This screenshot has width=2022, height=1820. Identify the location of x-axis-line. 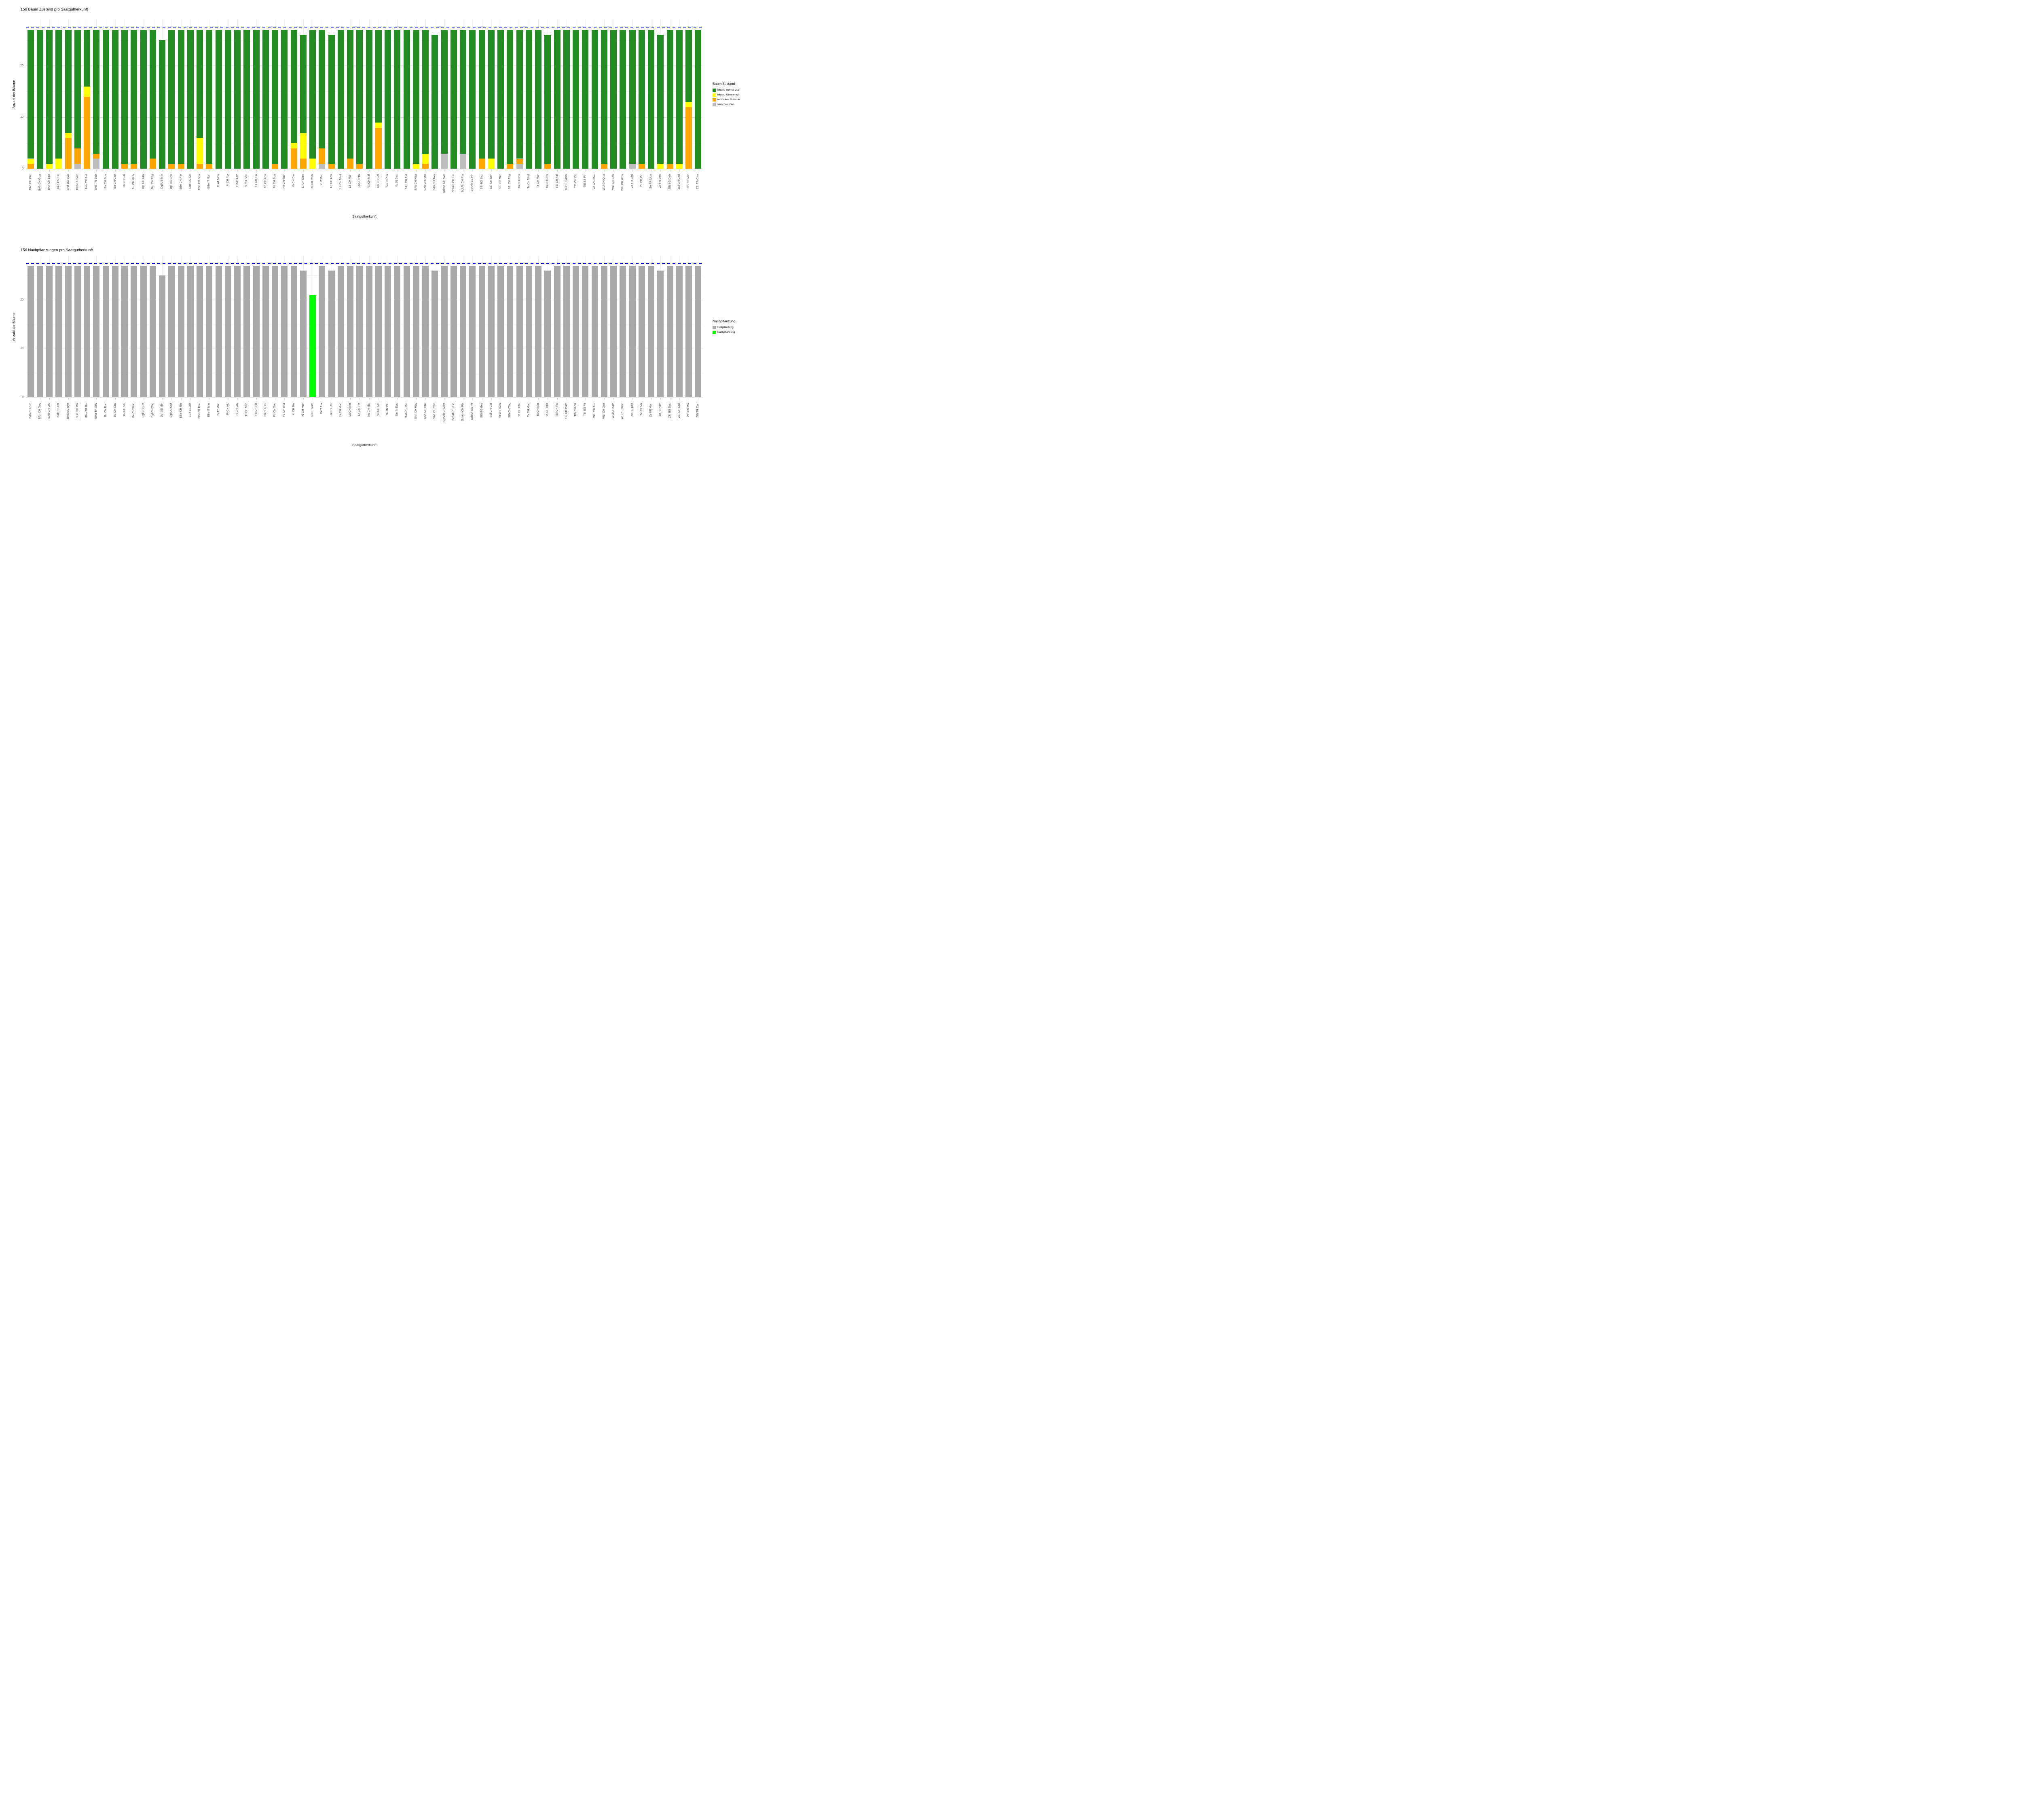
(364, 398).